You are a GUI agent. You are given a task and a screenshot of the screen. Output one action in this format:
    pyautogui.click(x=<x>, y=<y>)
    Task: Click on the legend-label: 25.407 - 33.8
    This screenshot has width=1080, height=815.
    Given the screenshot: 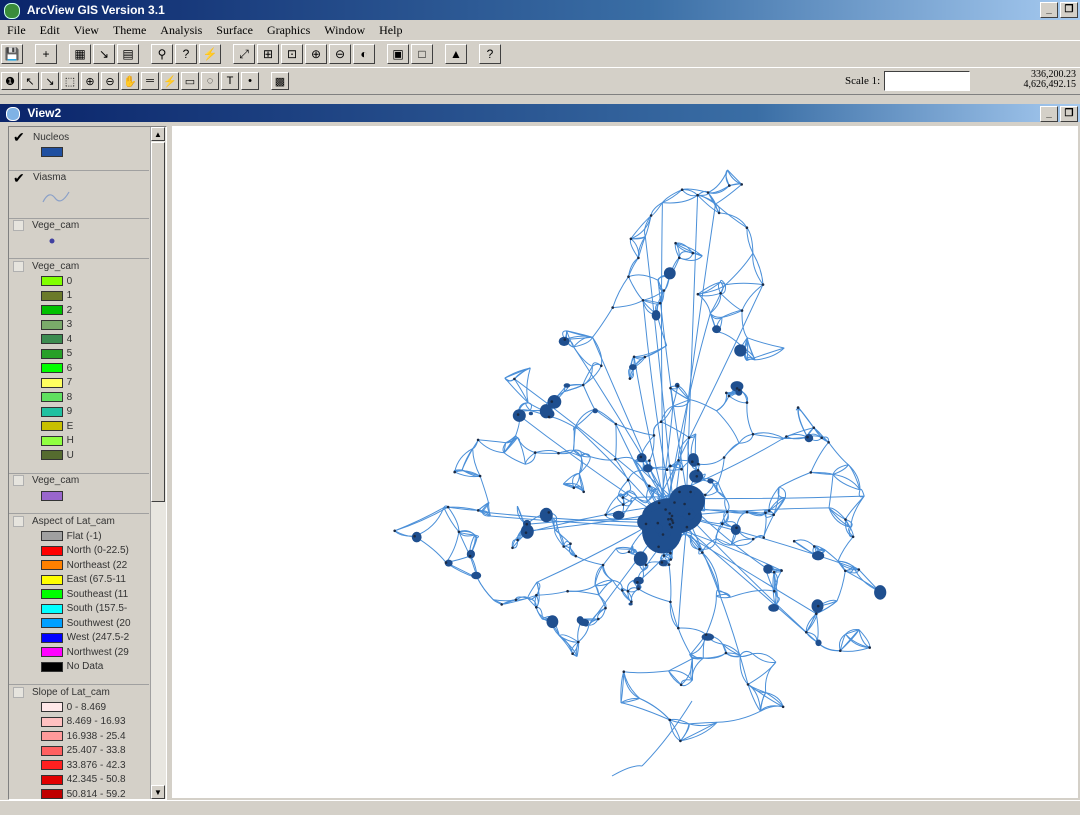 What is the action you would take?
    pyautogui.click(x=108, y=750)
    